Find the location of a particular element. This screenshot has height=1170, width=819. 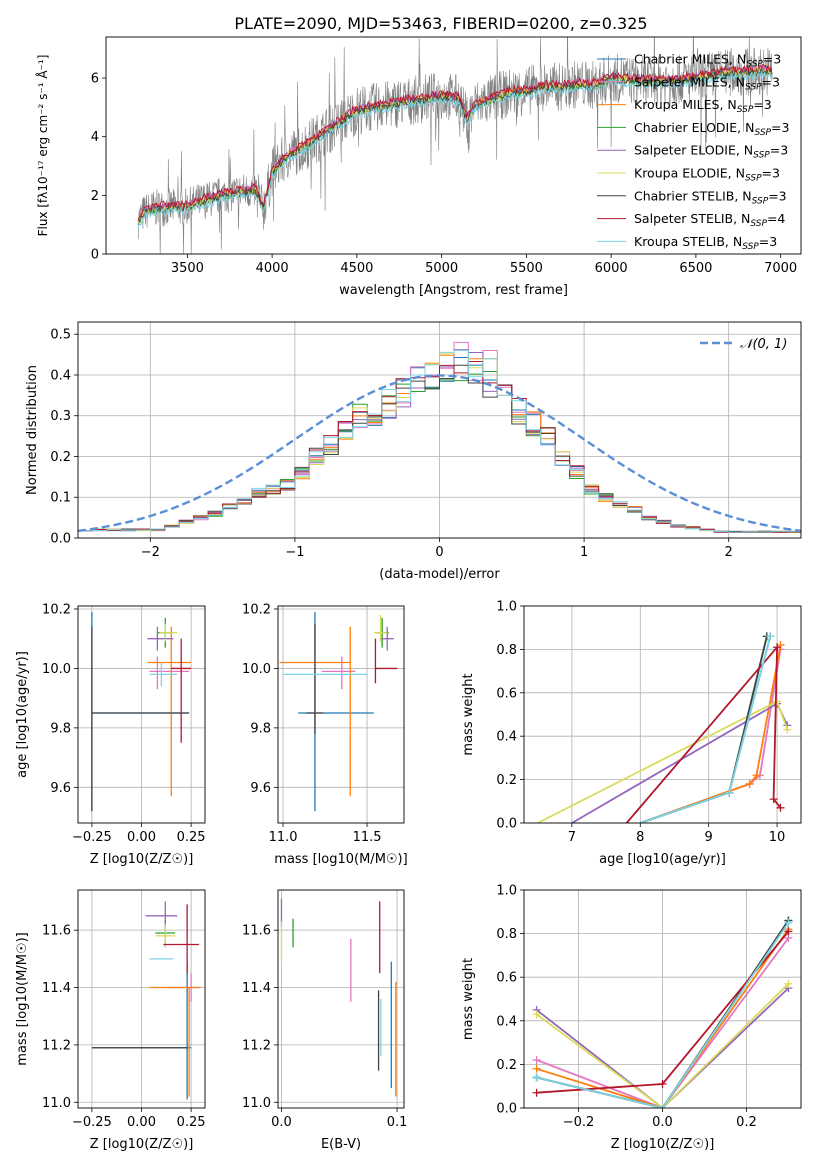

y-tick-label: 0.5 is located at coordinates (60, 335).